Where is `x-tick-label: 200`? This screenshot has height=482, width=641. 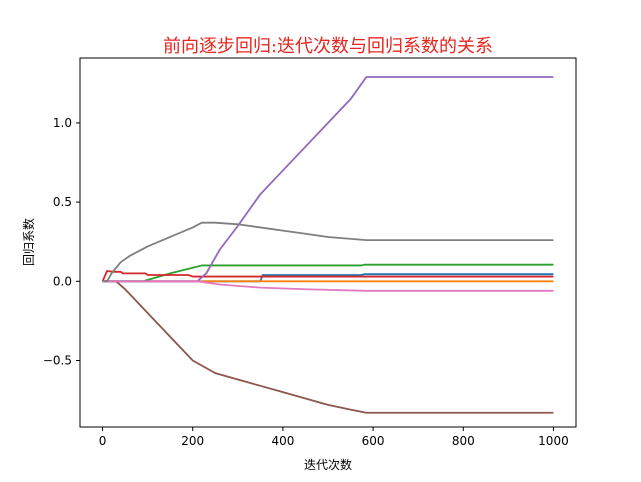 x-tick-label: 200 is located at coordinates (192, 441).